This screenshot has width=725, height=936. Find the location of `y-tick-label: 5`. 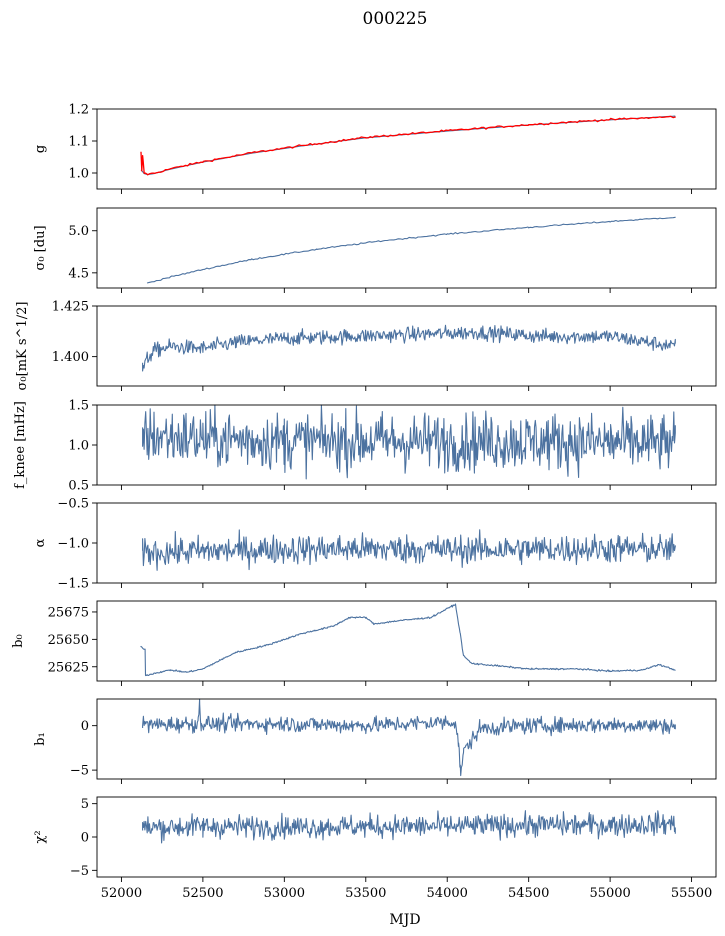

y-tick-label: 5 is located at coordinates (85, 804).